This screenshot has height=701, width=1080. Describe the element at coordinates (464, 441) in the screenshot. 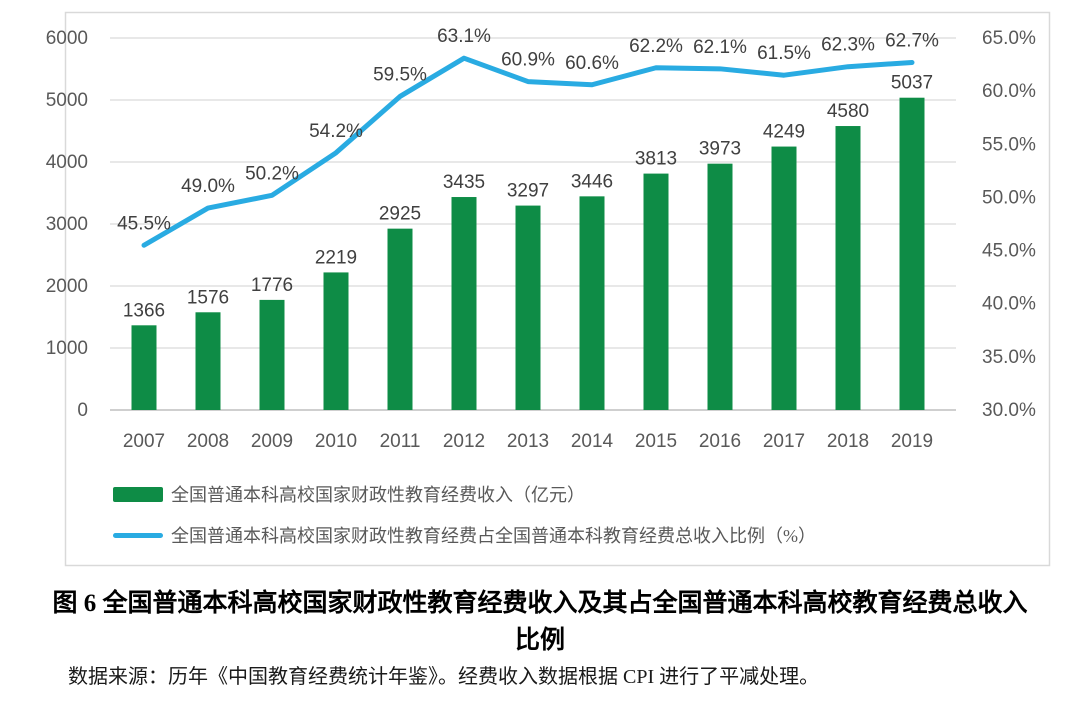

I see `x-axis-label-2012: 2012` at that location.